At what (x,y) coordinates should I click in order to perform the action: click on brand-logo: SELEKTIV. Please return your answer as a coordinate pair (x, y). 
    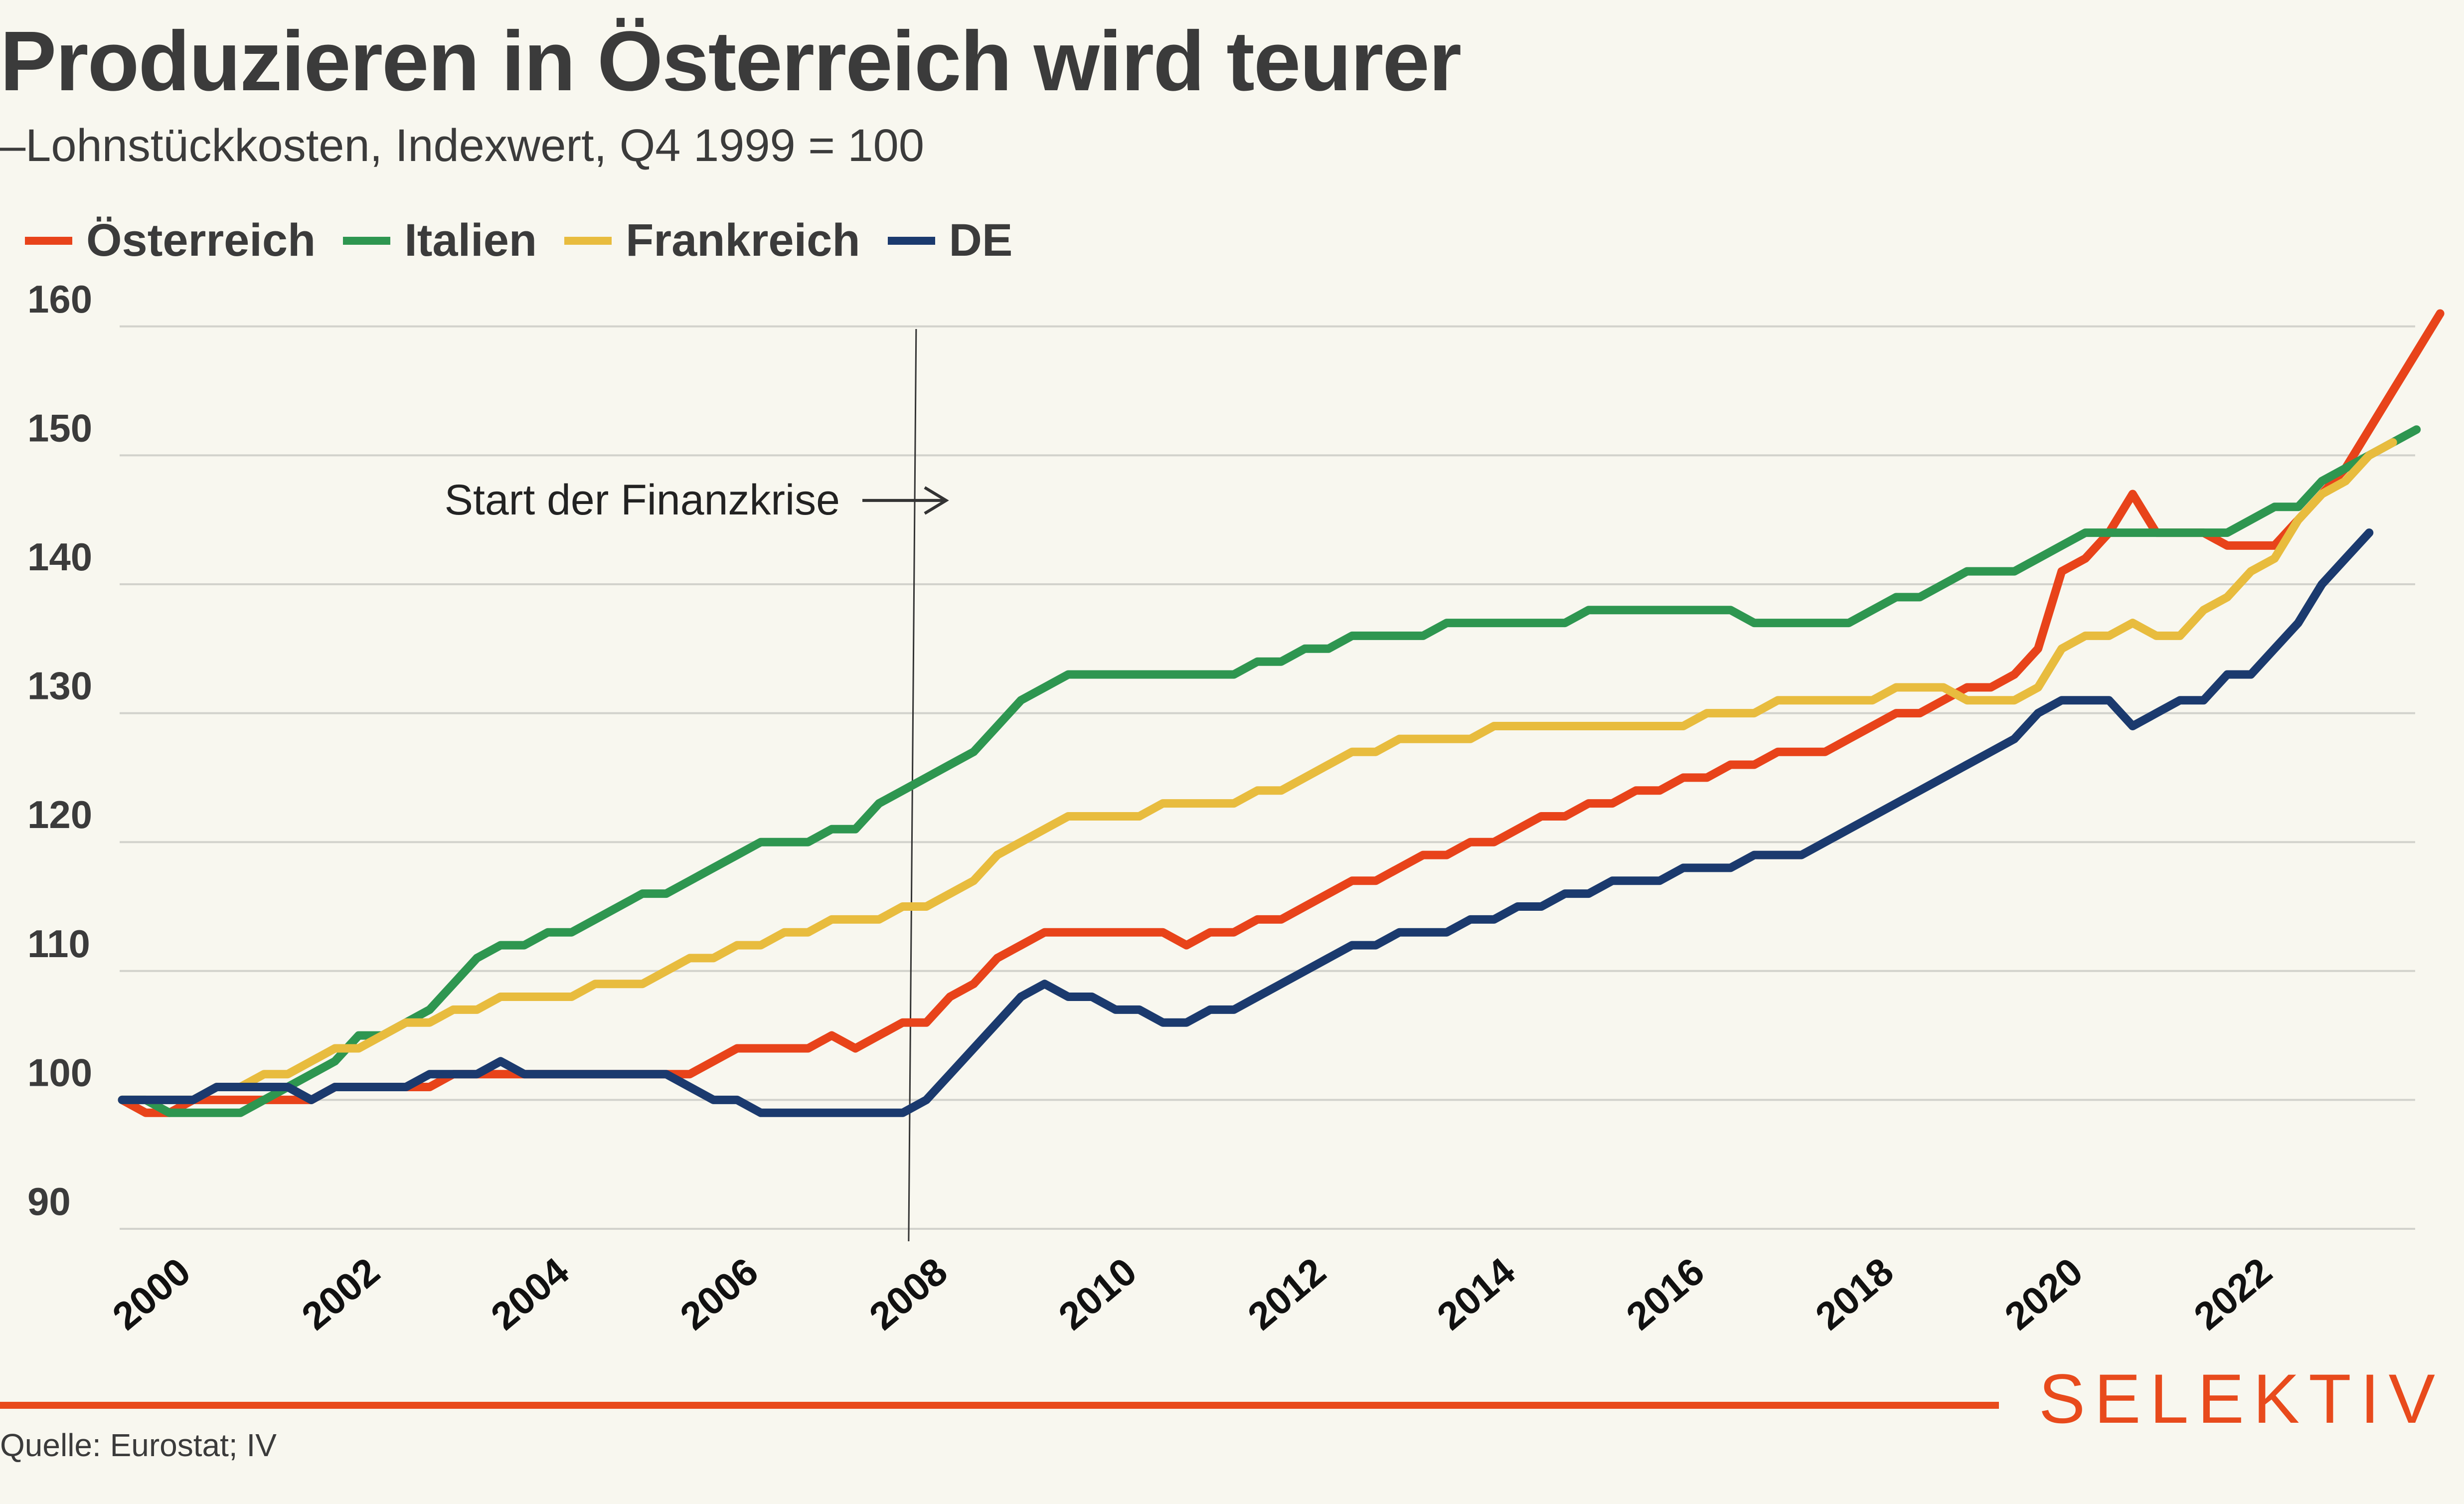
    Looking at the image, I should click on (2241, 1398).